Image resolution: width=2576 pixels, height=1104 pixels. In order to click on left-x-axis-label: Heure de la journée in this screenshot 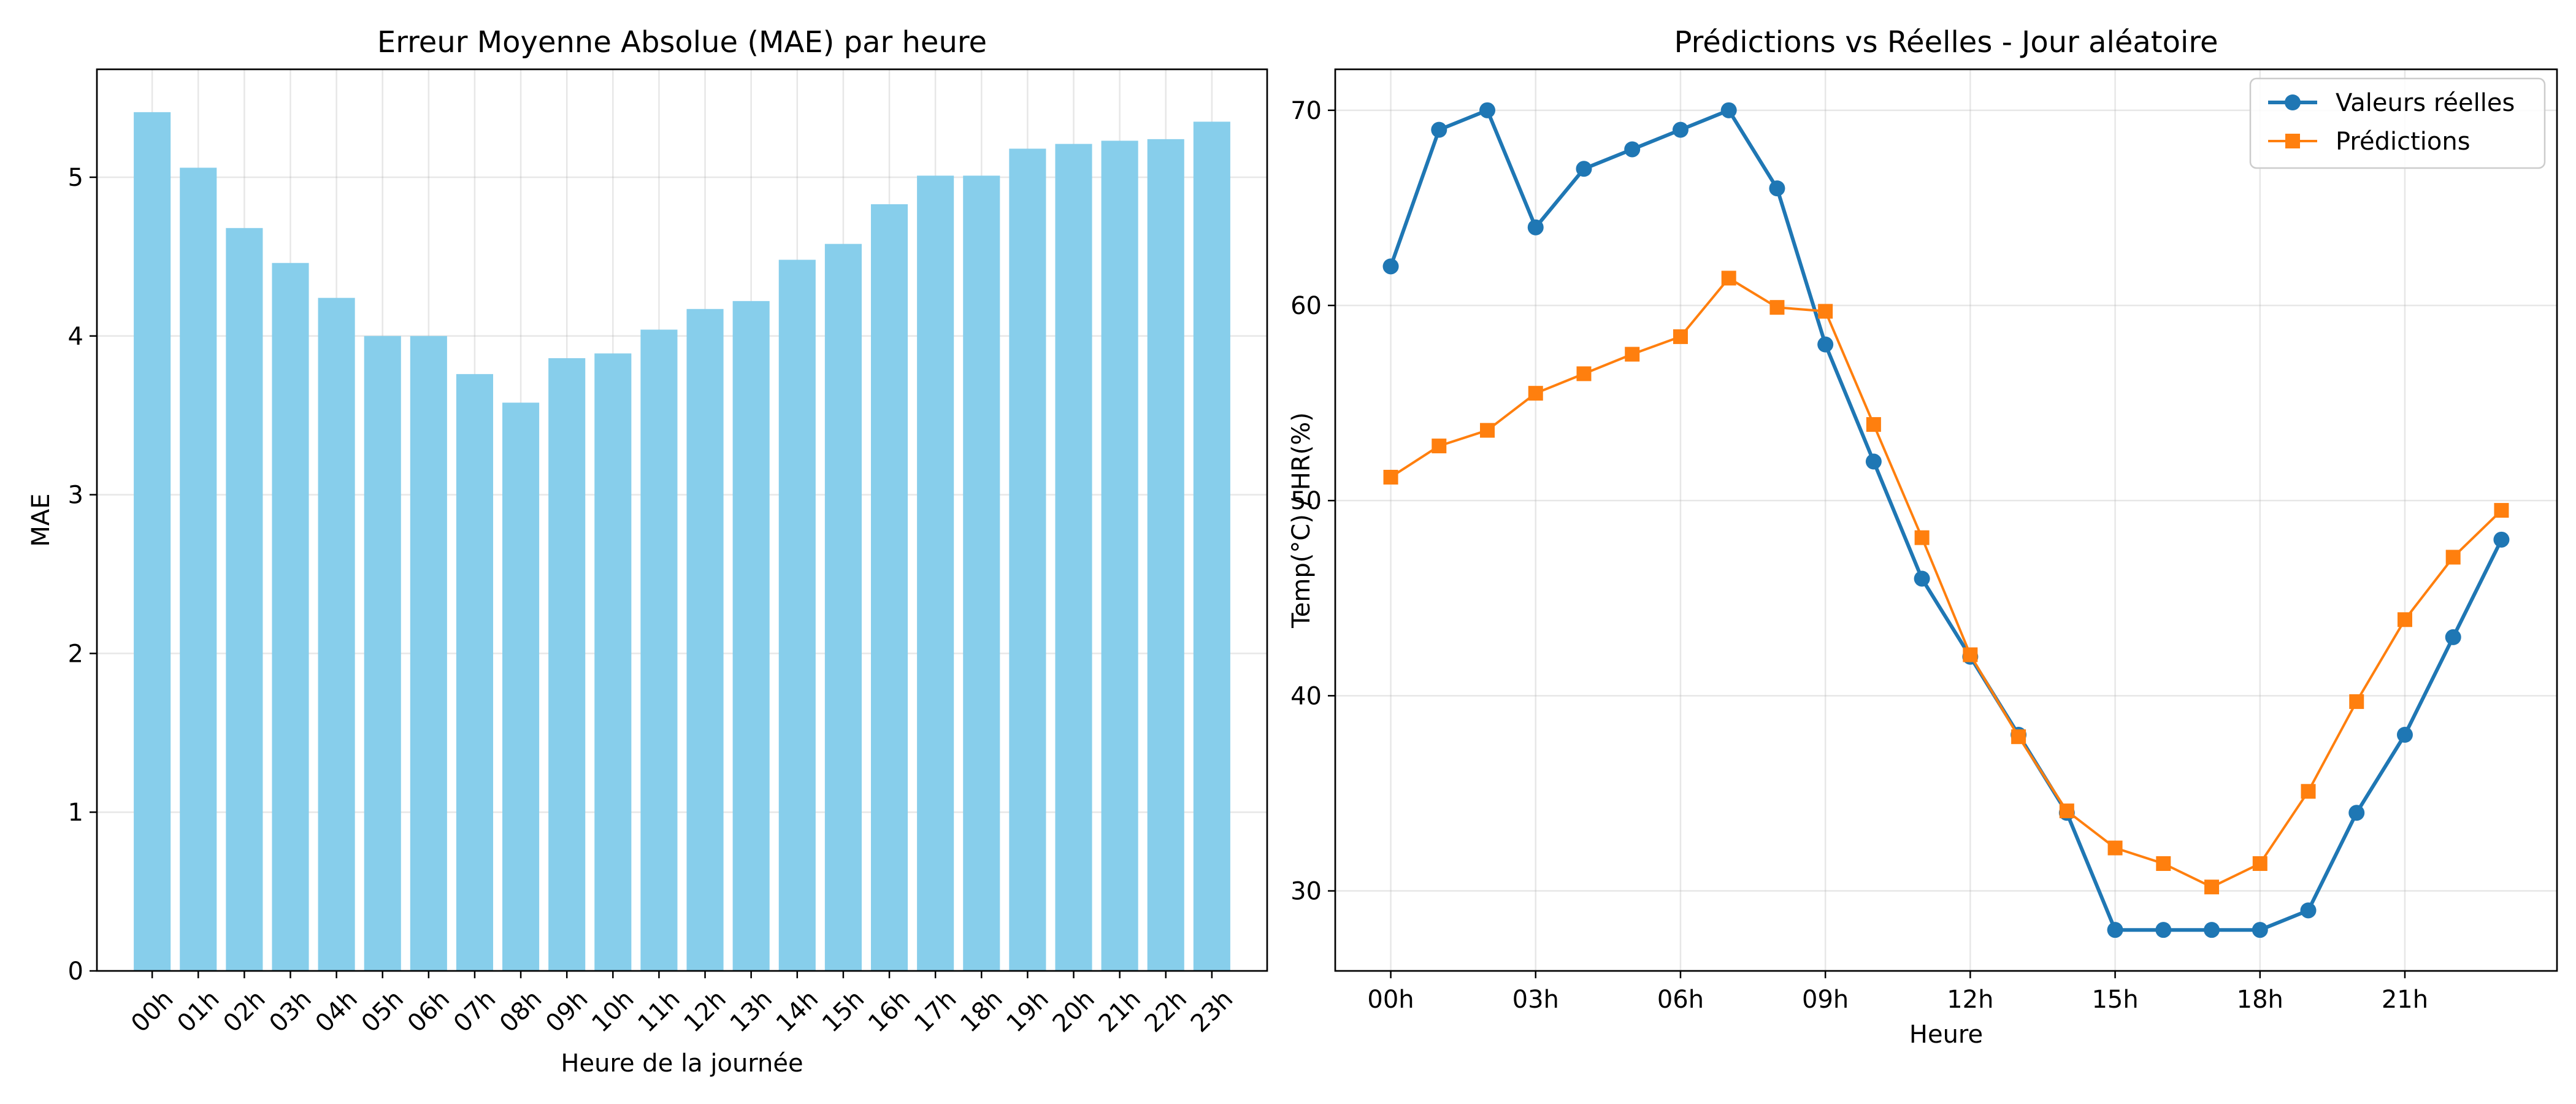, I will do `click(682, 1063)`.